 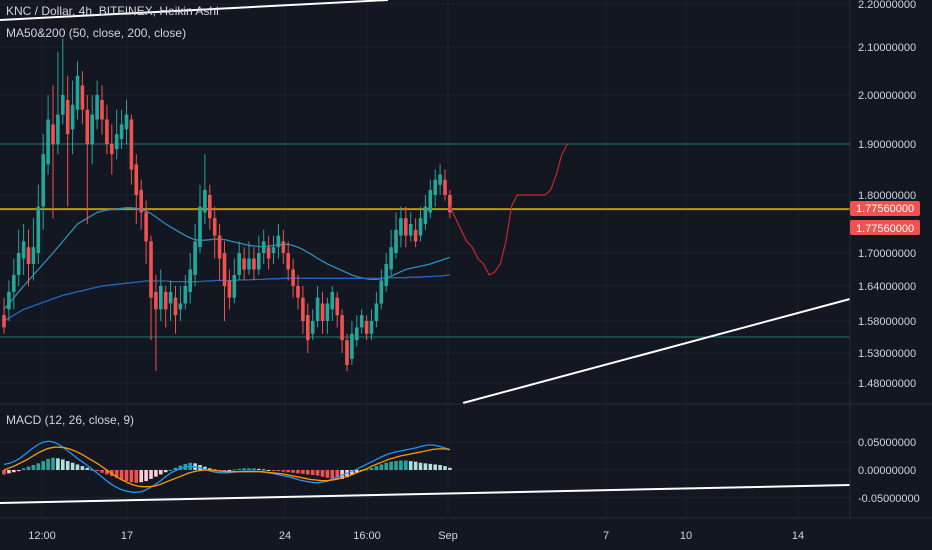 I want to click on time-tick-label: 7, so click(x=606, y=536).